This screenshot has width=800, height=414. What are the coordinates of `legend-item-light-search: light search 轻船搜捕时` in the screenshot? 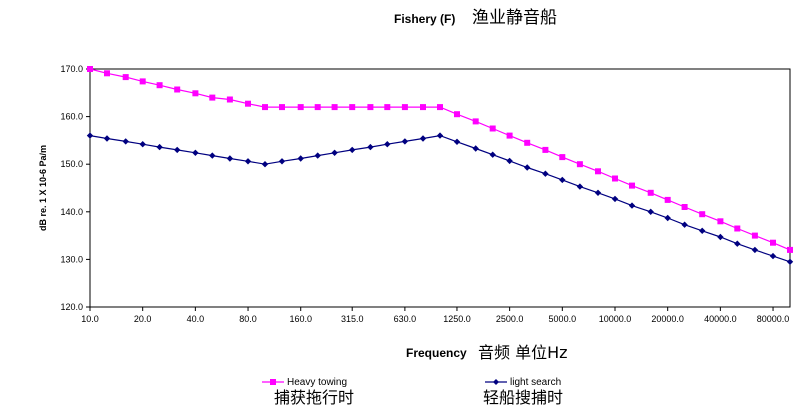 It's located at (523, 392).